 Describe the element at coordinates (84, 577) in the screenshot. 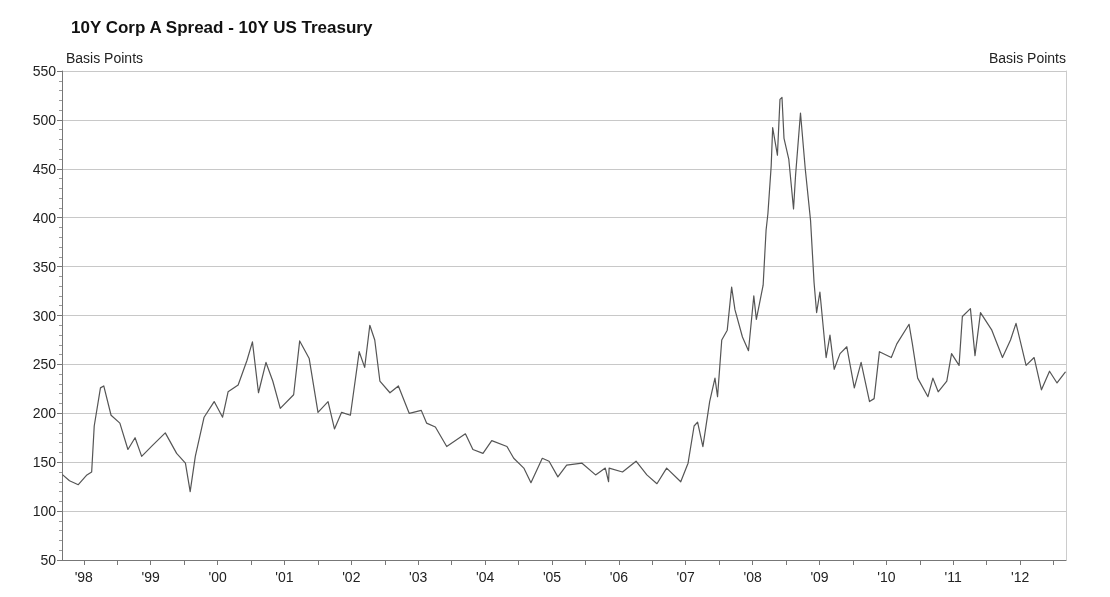

I see `x-tick-label: '98` at that location.